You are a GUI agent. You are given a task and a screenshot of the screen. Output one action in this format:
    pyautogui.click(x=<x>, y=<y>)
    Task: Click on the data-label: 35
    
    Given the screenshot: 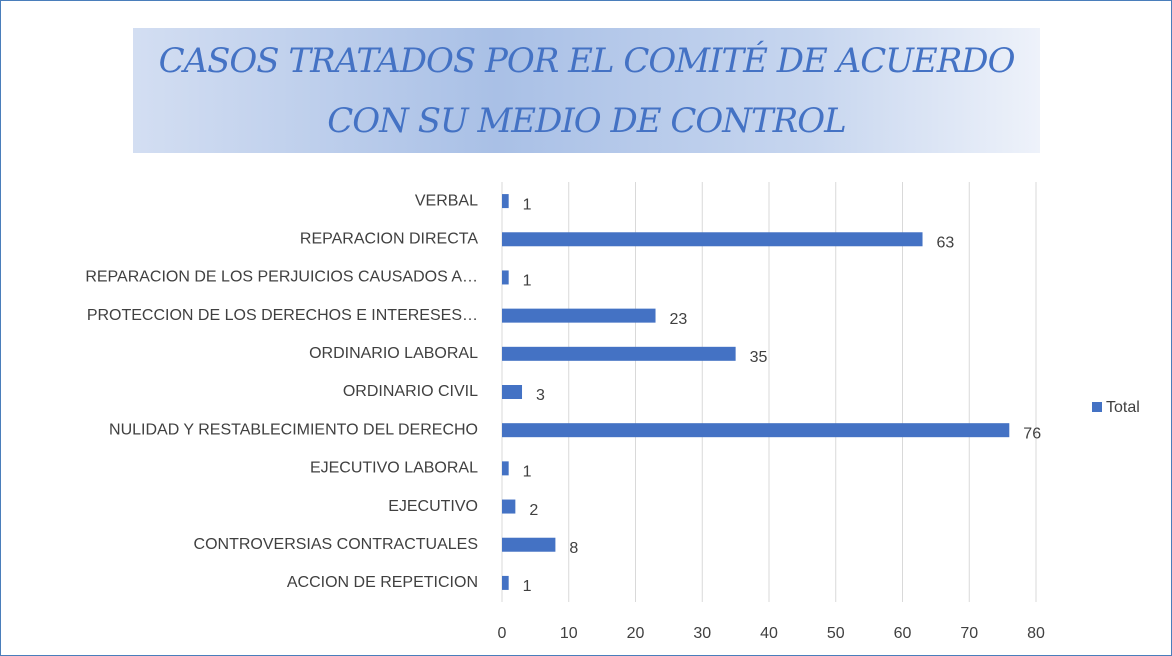 What is the action you would take?
    pyautogui.click(x=759, y=357)
    